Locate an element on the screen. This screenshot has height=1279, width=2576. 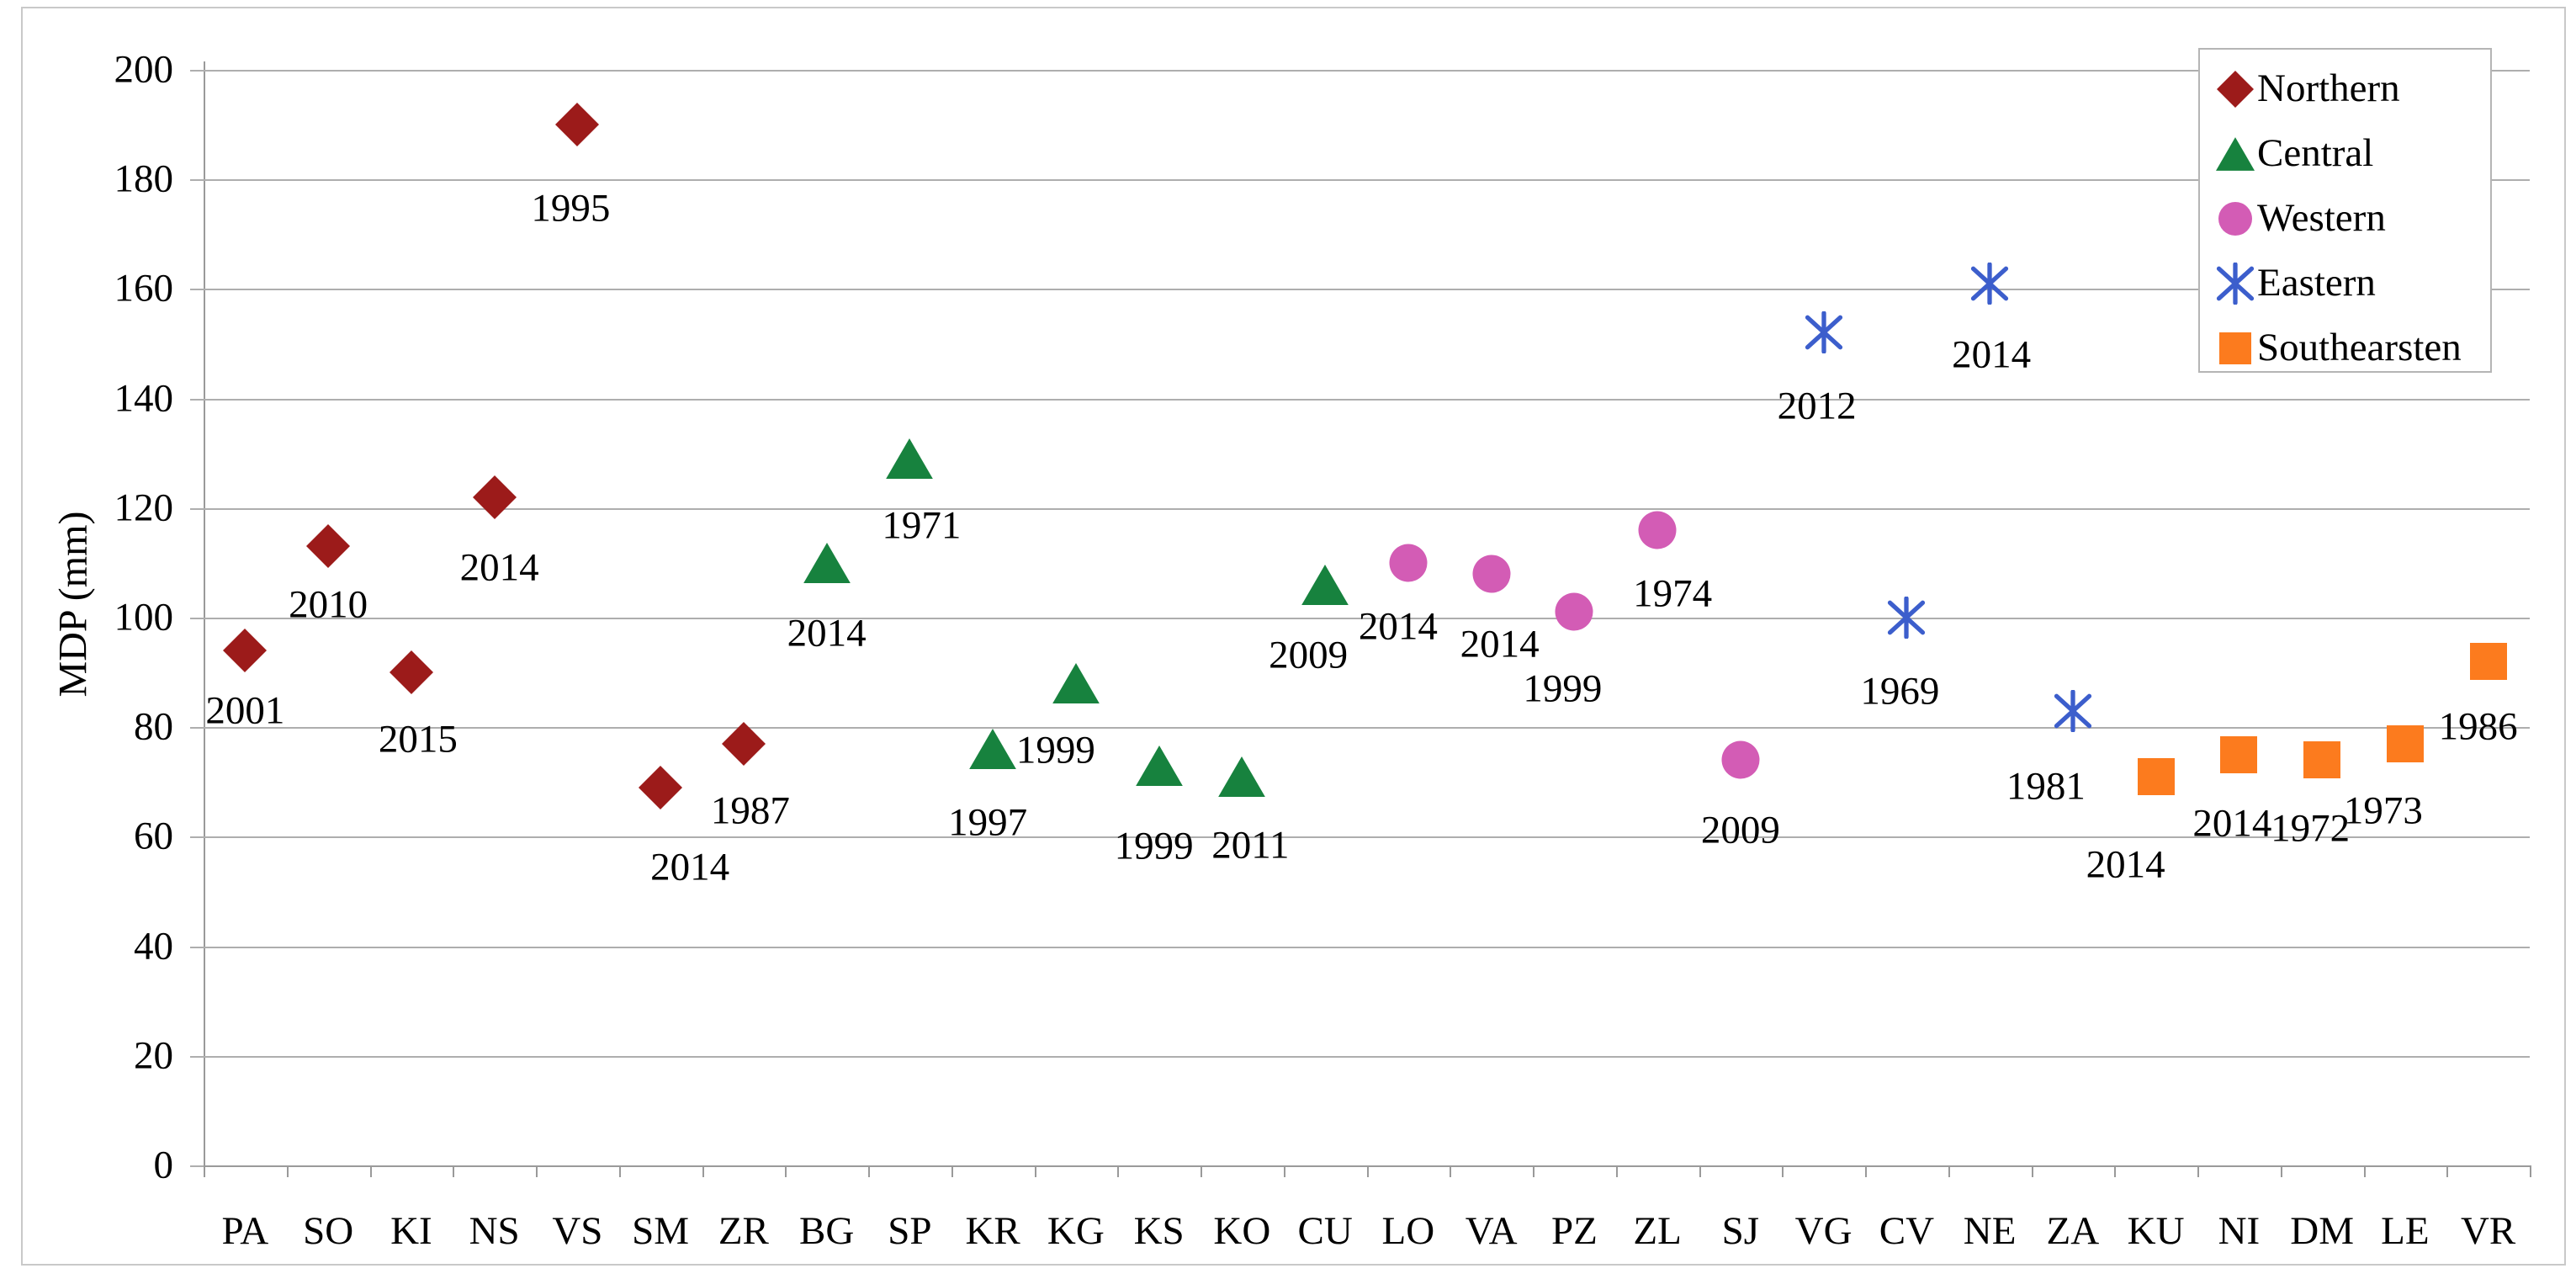
y-tick-label-120: 120 is located at coordinates (144, 508).